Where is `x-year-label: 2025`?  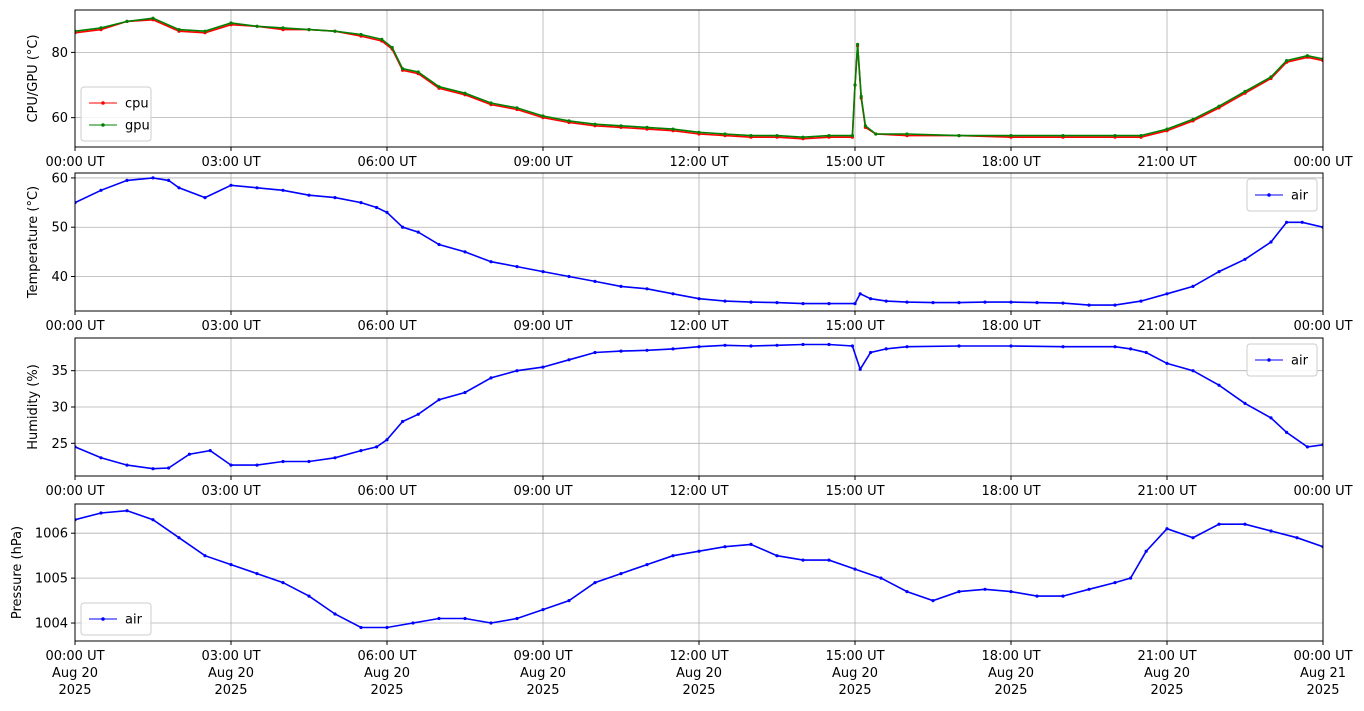
x-year-label: 2025 is located at coordinates (1166, 690).